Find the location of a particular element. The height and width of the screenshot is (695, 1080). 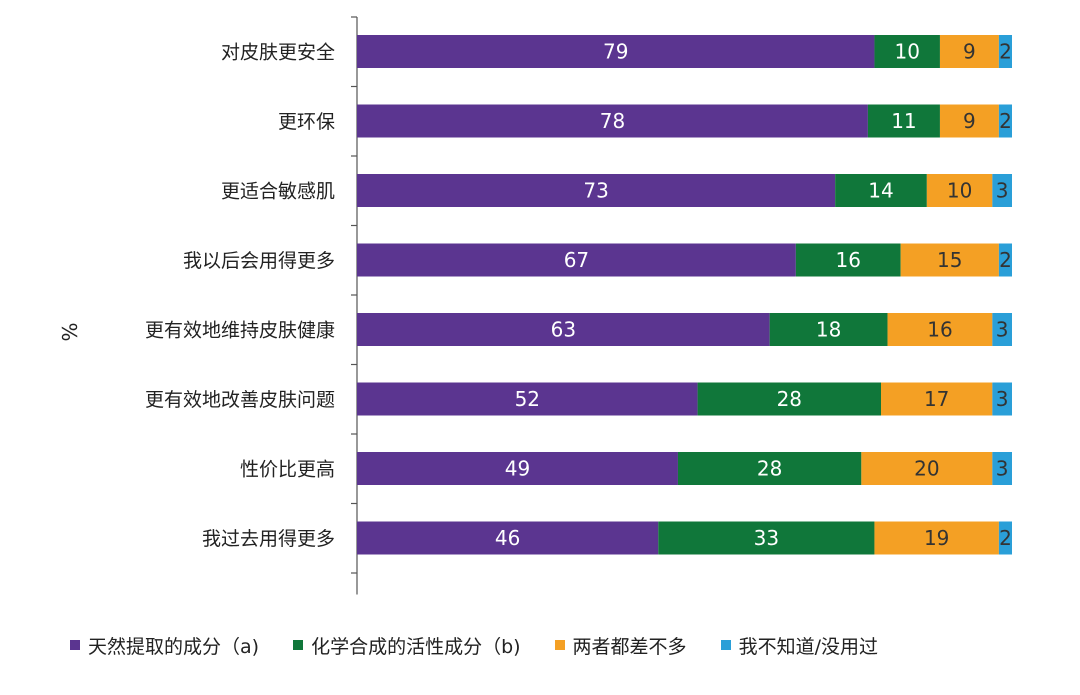

category-label: 更有效地改善皮肤问题 is located at coordinates (240, 400).